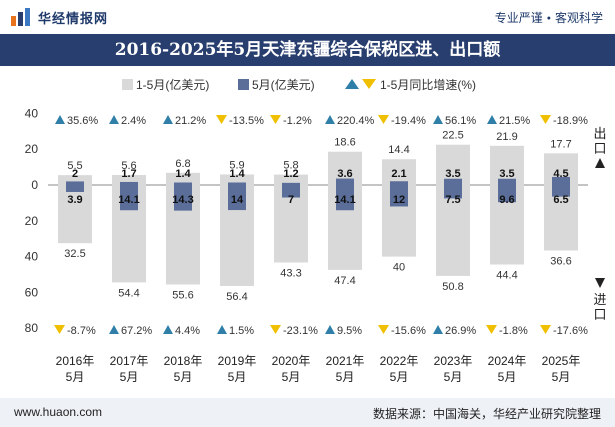  Describe the element at coordinates (190, 121) in the screenshot. I see `label-export-growth: 21.2%` at that location.